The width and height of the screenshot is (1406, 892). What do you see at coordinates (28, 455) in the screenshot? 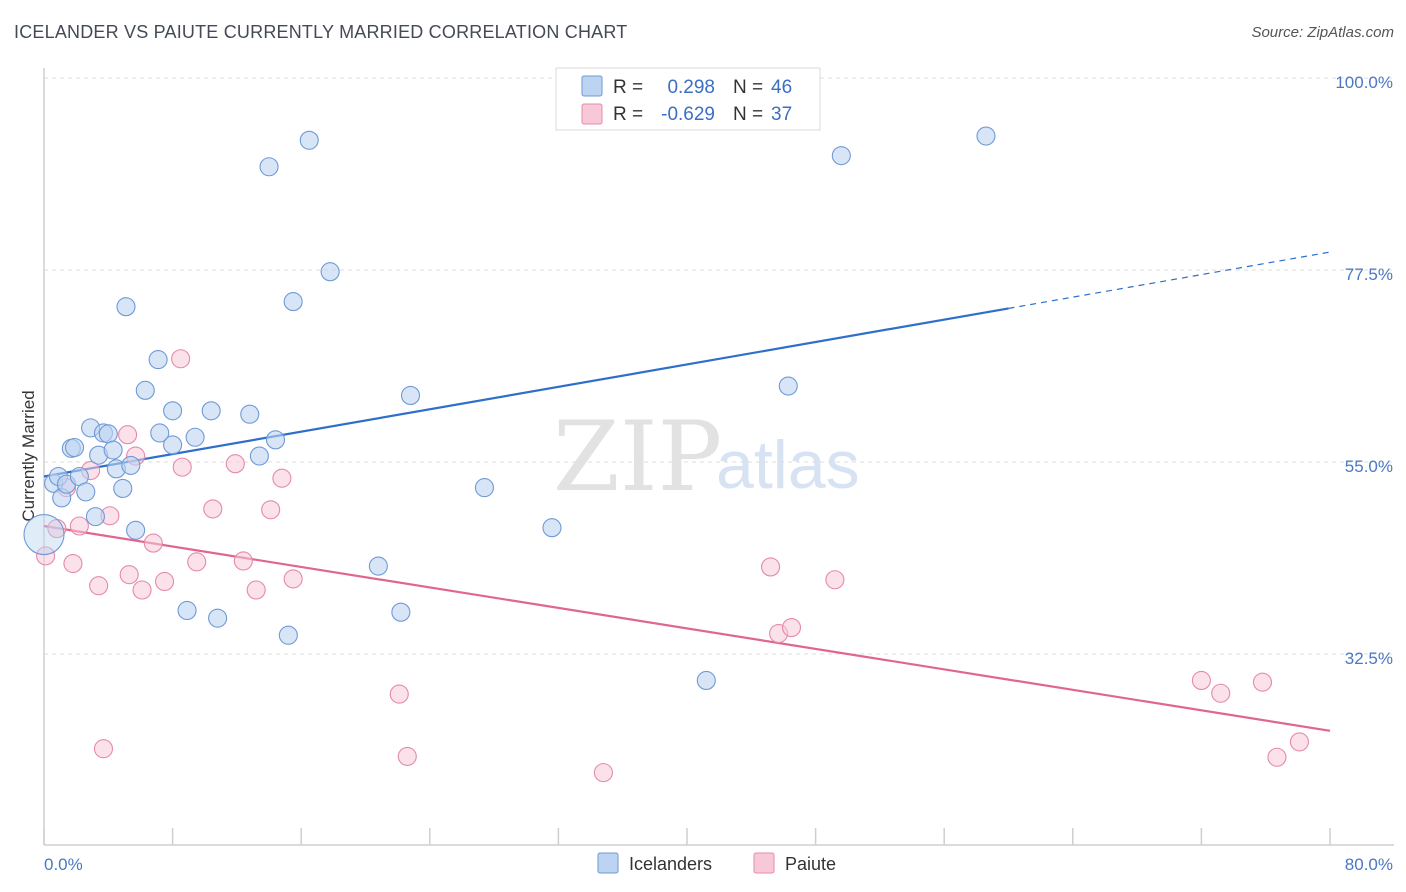
I see `y-axis-label: Currently Married` at bounding box center [28, 455].